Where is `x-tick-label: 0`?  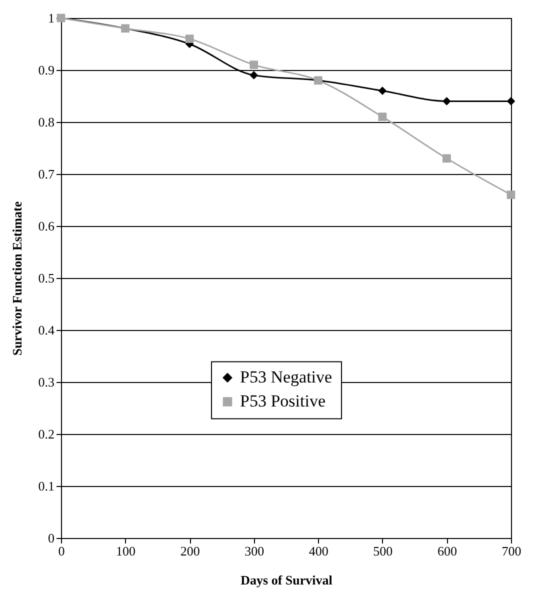
x-tick-label: 0 is located at coordinates (61, 551).